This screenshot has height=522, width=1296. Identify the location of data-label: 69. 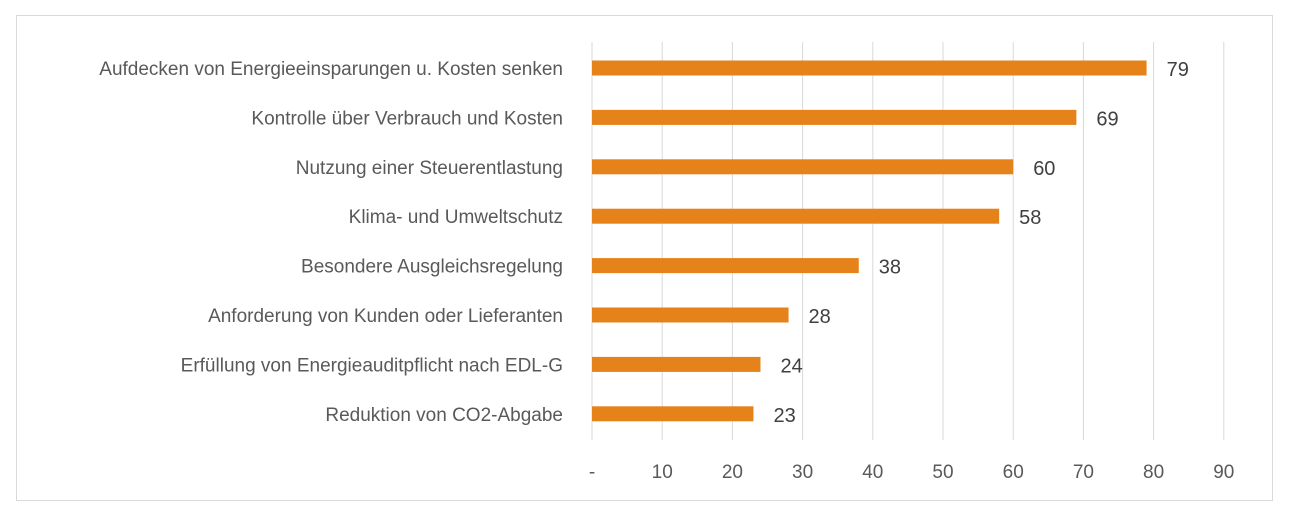
(1107, 119).